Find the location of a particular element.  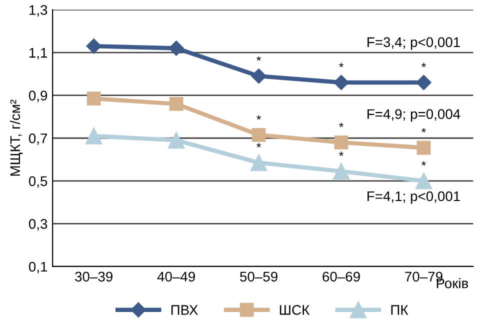

x-tick-label: 60–69 is located at coordinates (341, 277).